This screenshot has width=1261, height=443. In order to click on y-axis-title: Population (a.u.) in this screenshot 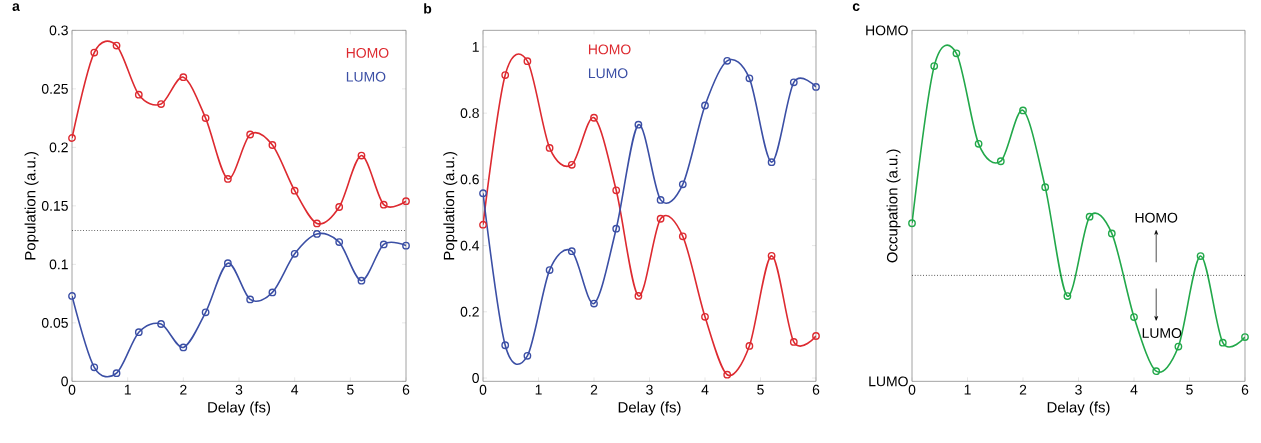, I will do `click(450, 205)`.